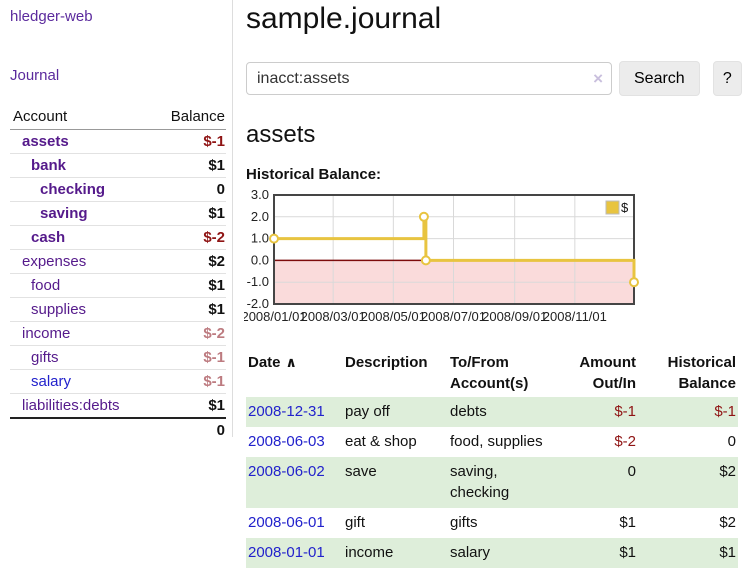  I want to click on register-header-balance: Historical Balance, so click(701, 373).